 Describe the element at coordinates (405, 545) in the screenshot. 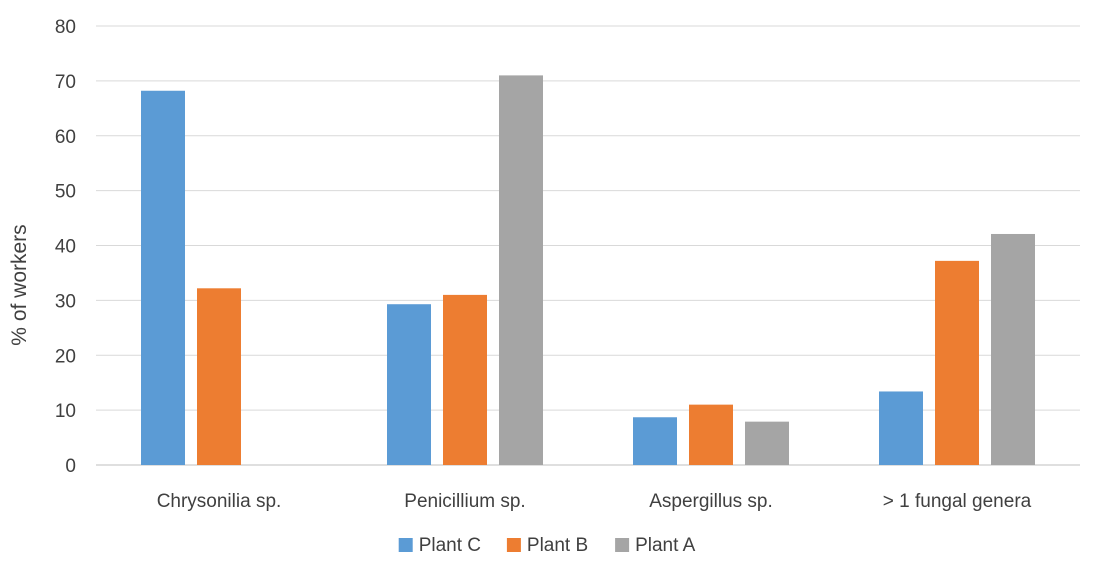

I see `legend-swatch-plant-c` at that location.